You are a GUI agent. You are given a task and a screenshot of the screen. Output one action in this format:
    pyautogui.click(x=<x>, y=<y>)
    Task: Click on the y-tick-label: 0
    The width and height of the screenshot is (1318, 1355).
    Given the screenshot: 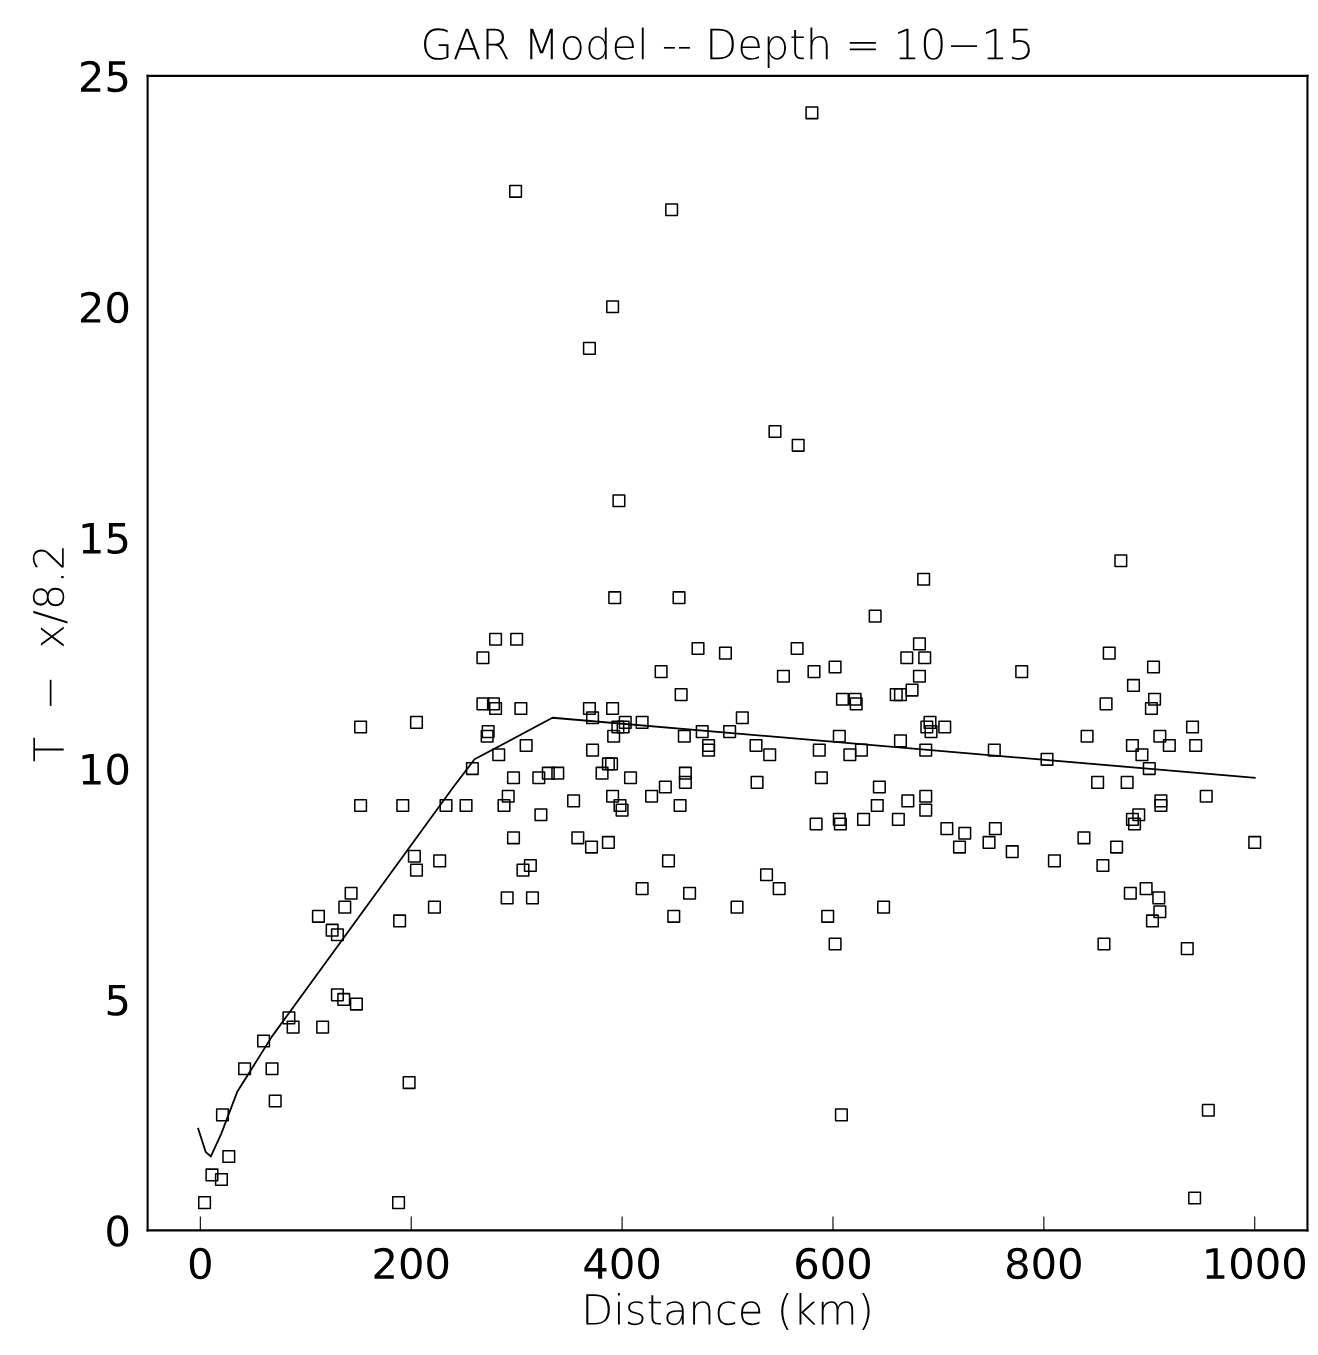 What is the action you would take?
    pyautogui.click(x=118, y=1231)
    